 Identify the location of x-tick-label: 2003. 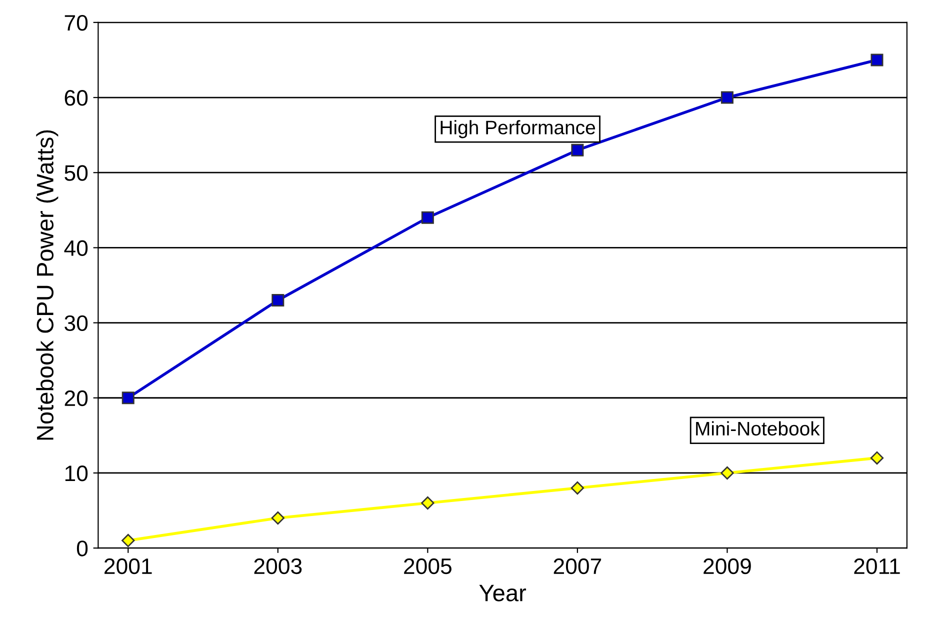
(278, 566).